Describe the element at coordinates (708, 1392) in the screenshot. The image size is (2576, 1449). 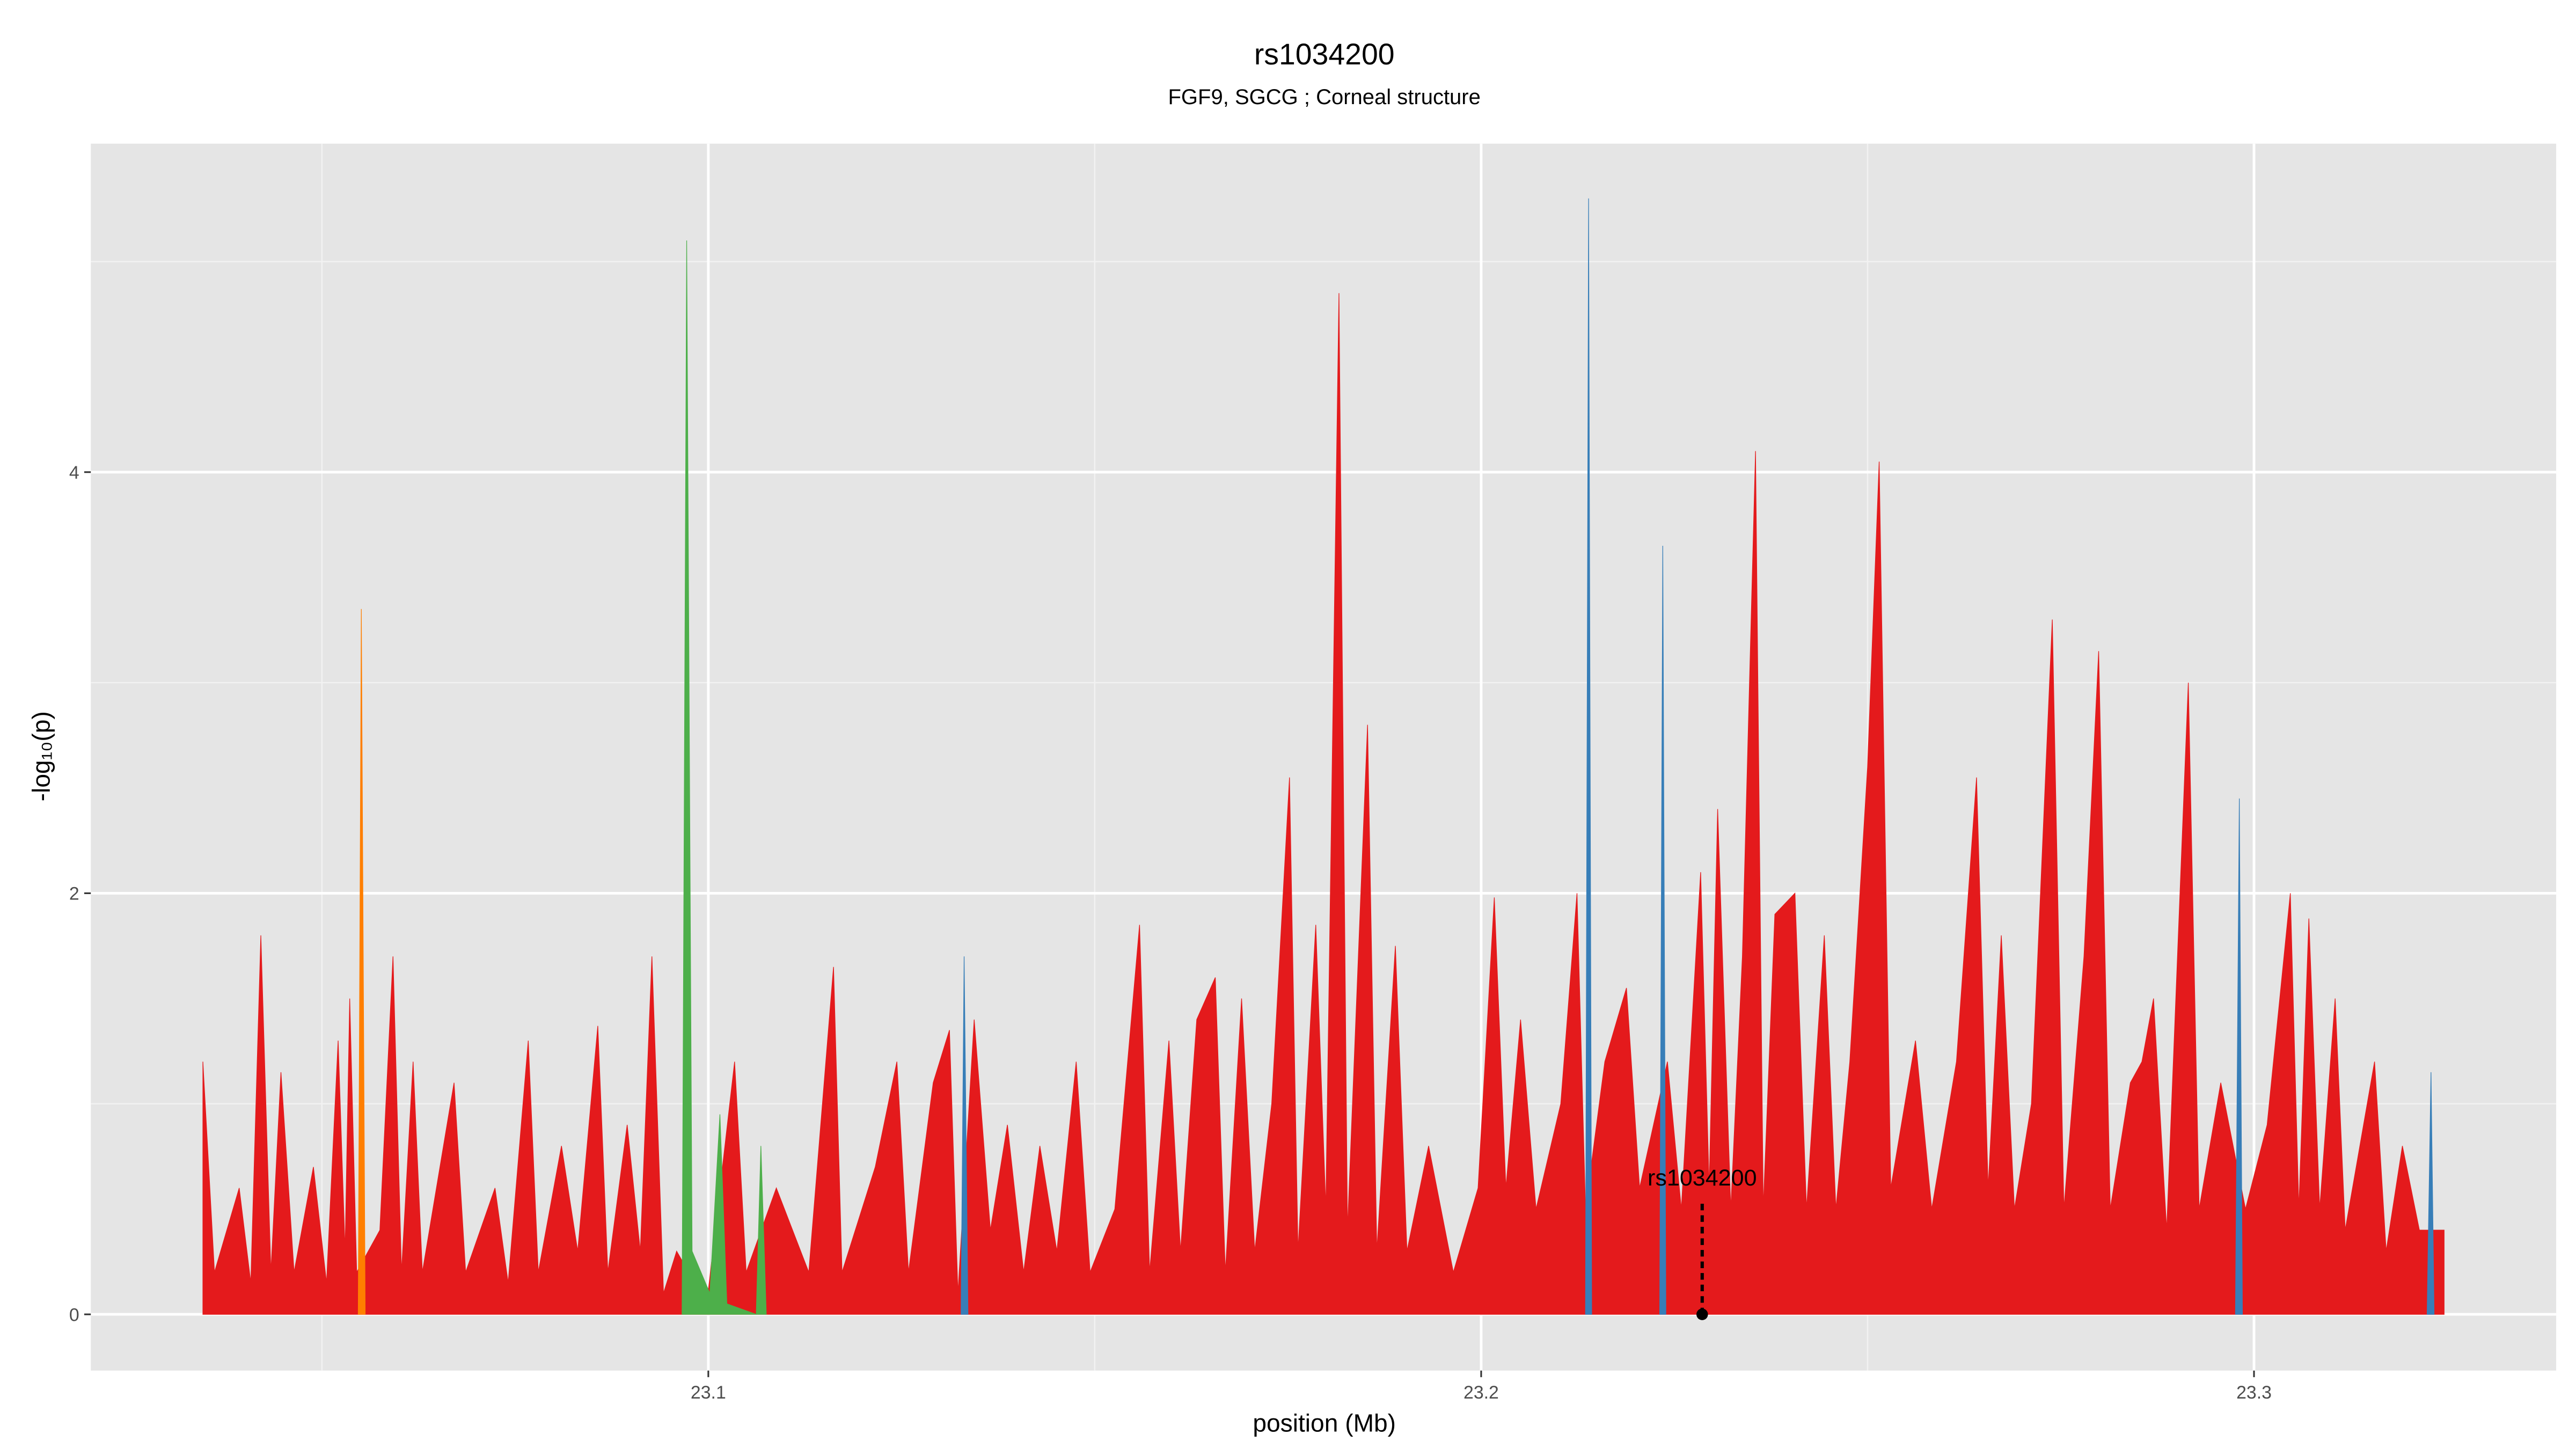
I see `x-tick-label: 23.1` at that location.